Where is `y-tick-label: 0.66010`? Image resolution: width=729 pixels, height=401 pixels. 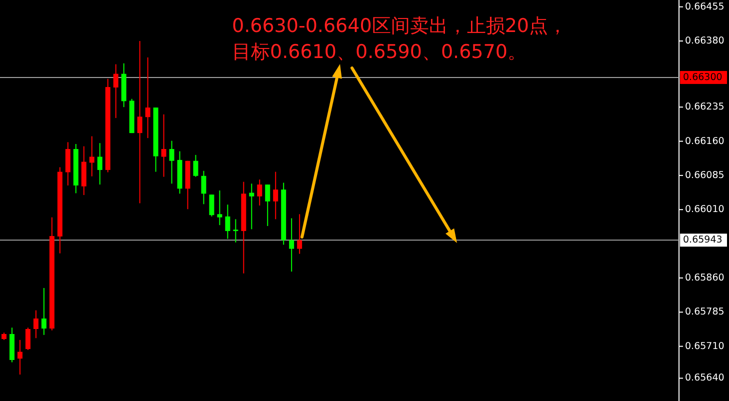 y-tick-label: 0.66010 is located at coordinates (704, 210).